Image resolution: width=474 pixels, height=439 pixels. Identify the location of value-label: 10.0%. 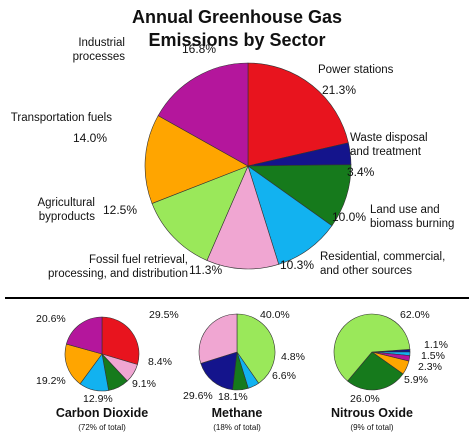
(349, 217).